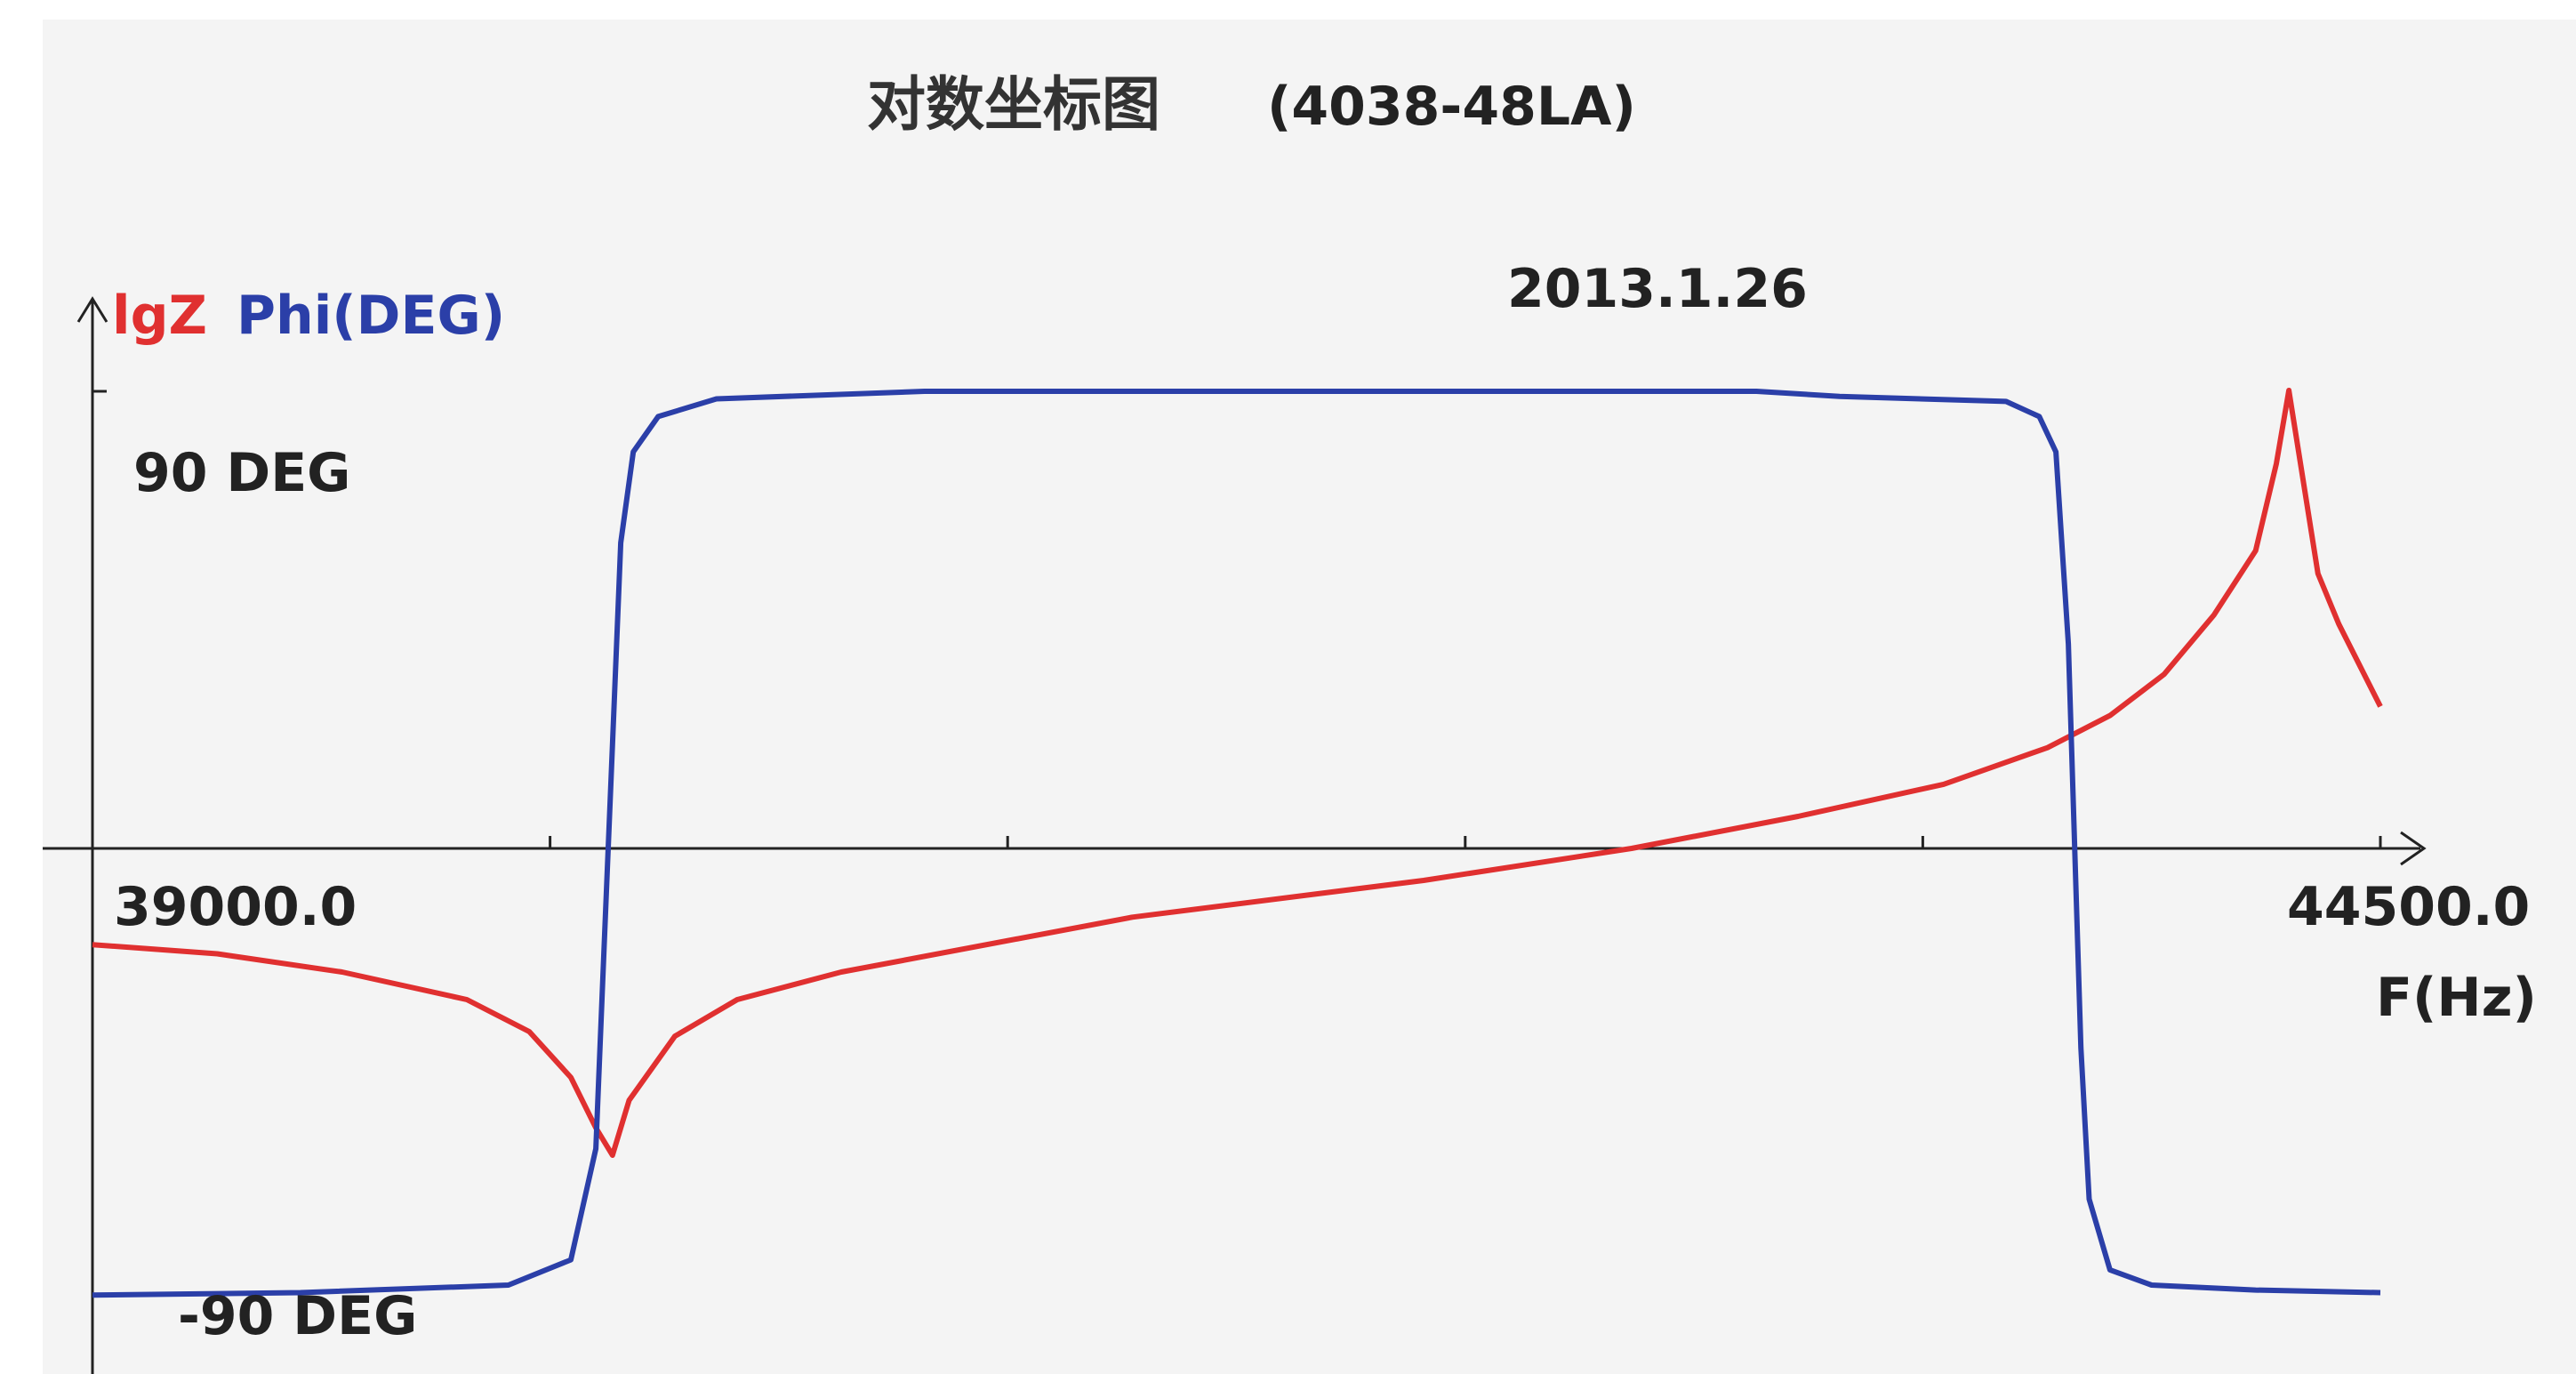 The height and width of the screenshot is (1374, 2576). Describe the element at coordinates (297, 1316) in the screenshot. I see `phi-low-label: -90 DEG` at that location.